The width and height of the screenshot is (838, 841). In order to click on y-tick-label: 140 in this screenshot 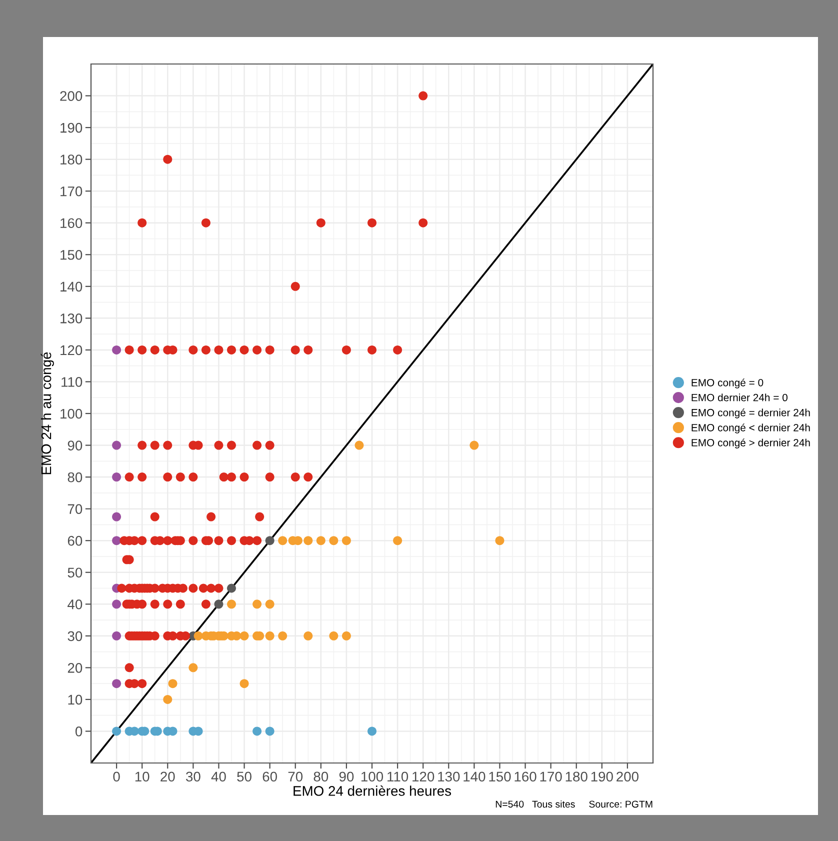, I will do `click(71, 287)`.